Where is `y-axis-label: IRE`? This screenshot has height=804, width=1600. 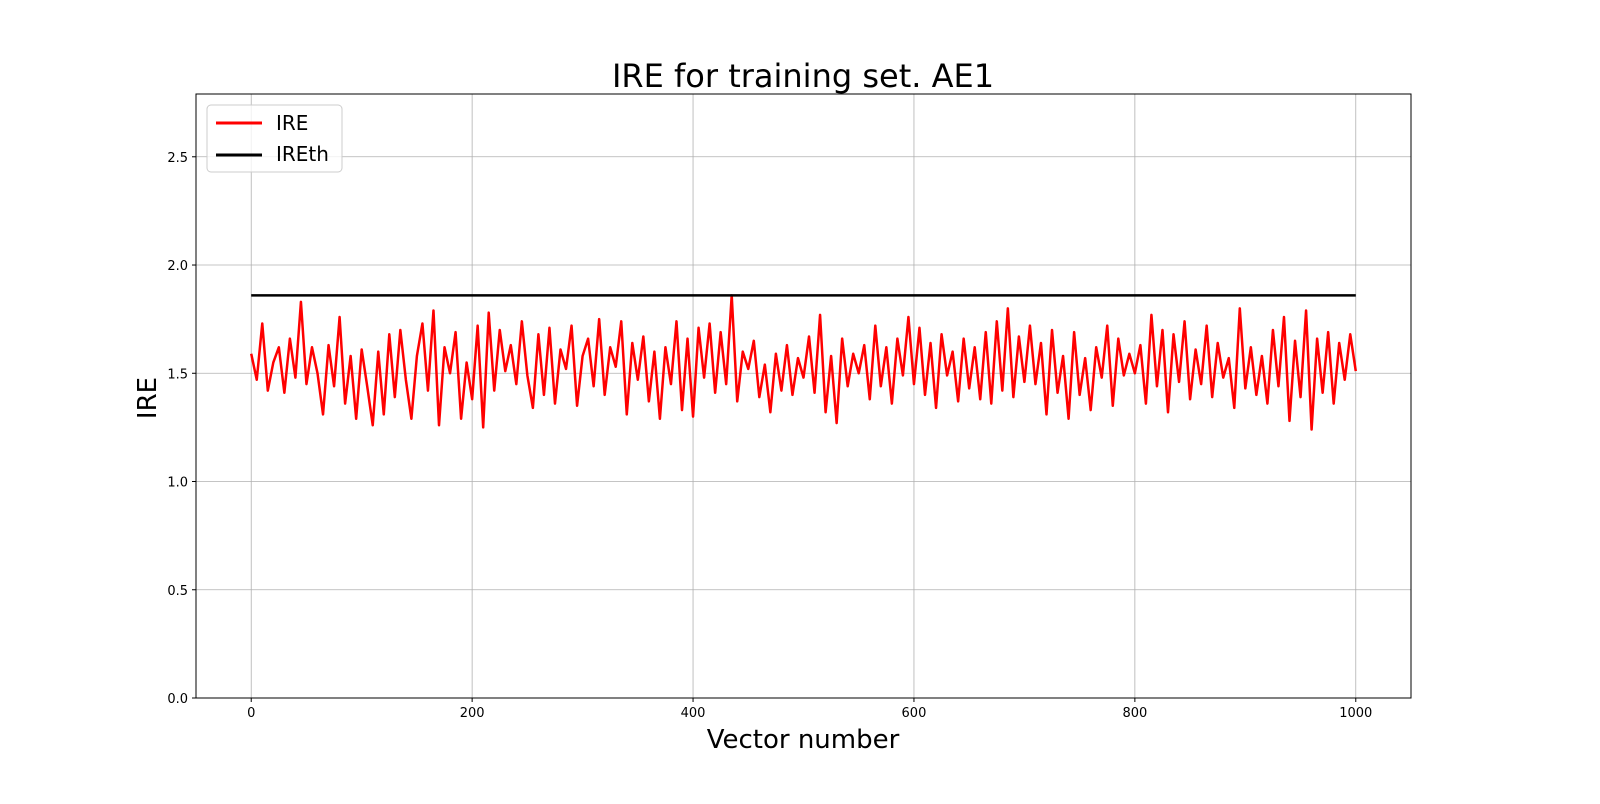
y-axis-label: IRE is located at coordinates (148, 398).